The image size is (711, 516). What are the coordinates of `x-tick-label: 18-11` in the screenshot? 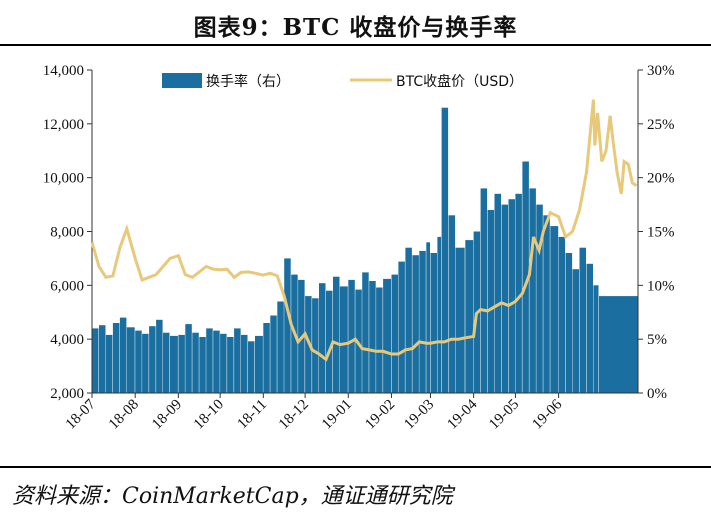 It's located at (252, 415).